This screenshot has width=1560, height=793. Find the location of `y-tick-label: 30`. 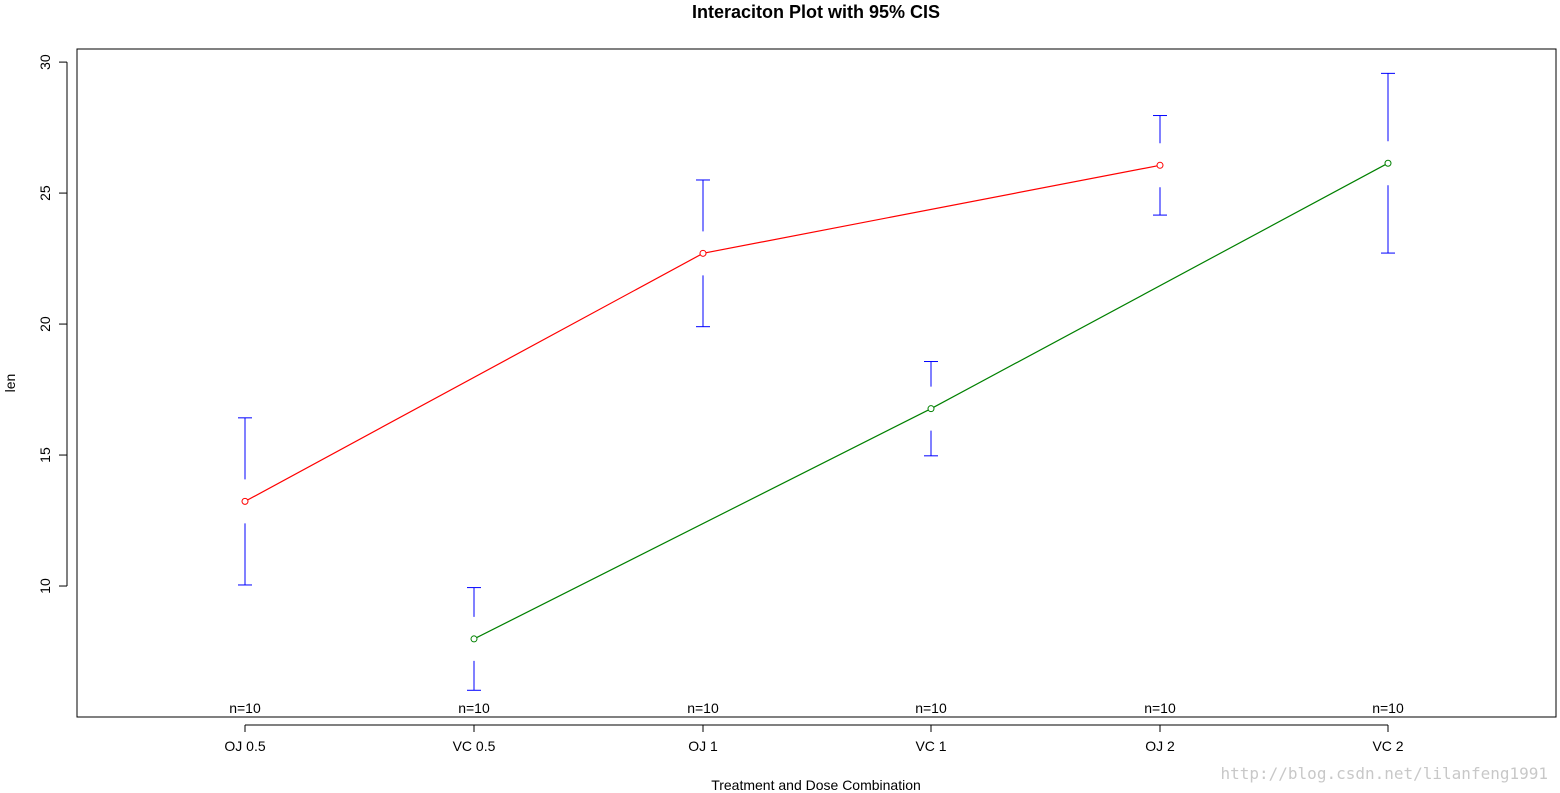

y-tick-label: 30 is located at coordinates (45, 62).